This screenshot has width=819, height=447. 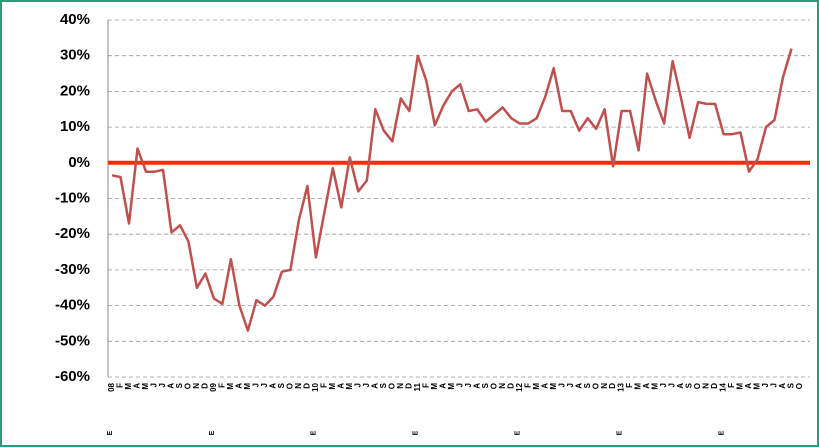 What do you see at coordinates (75, 19) in the screenshot?
I see `y-tick-label: 40%` at bounding box center [75, 19].